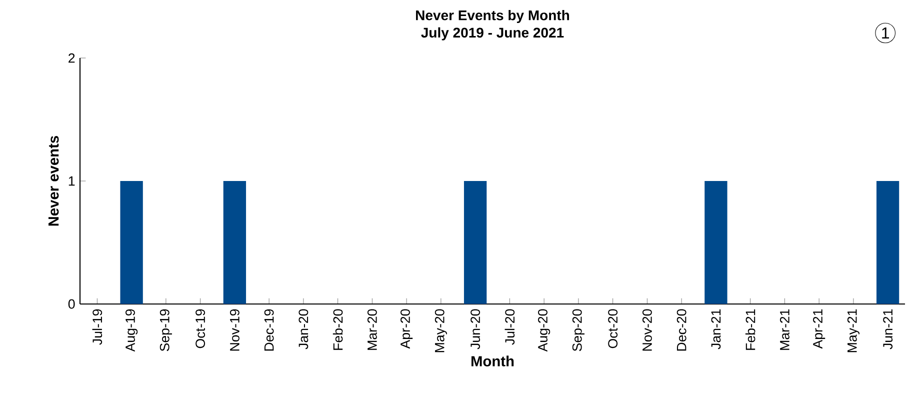  What do you see at coordinates (885, 33) in the screenshot?
I see `text: 1` at bounding box center [885, 33].